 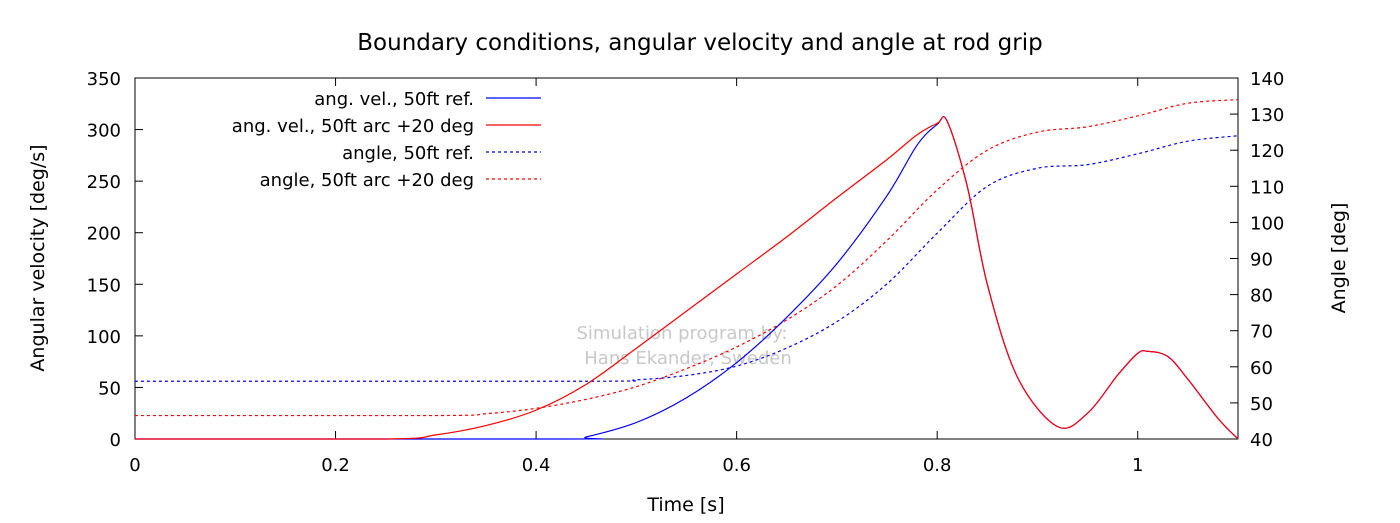 I want to click on y-tick-label: 50, so click(x=109, y=388).